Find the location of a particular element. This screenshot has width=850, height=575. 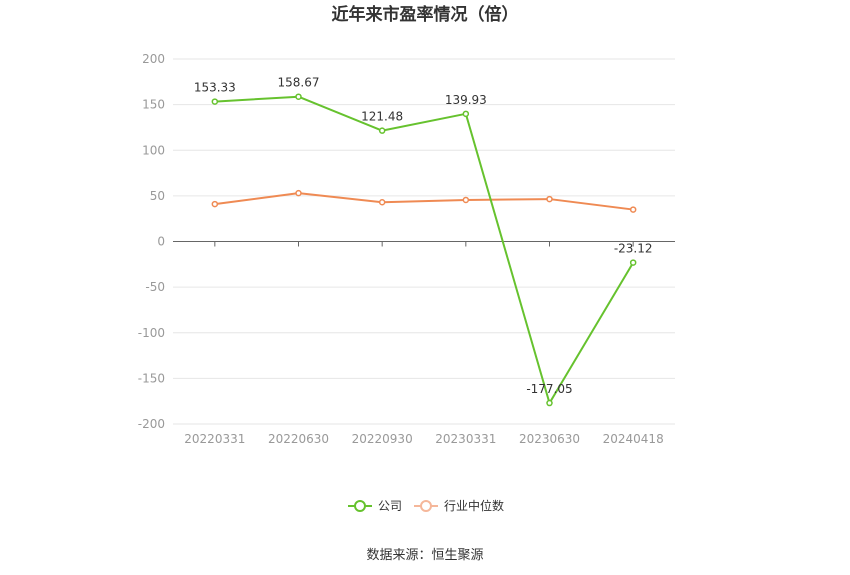

x-tick-label: 20220331 is located at coordinates (214, 439).